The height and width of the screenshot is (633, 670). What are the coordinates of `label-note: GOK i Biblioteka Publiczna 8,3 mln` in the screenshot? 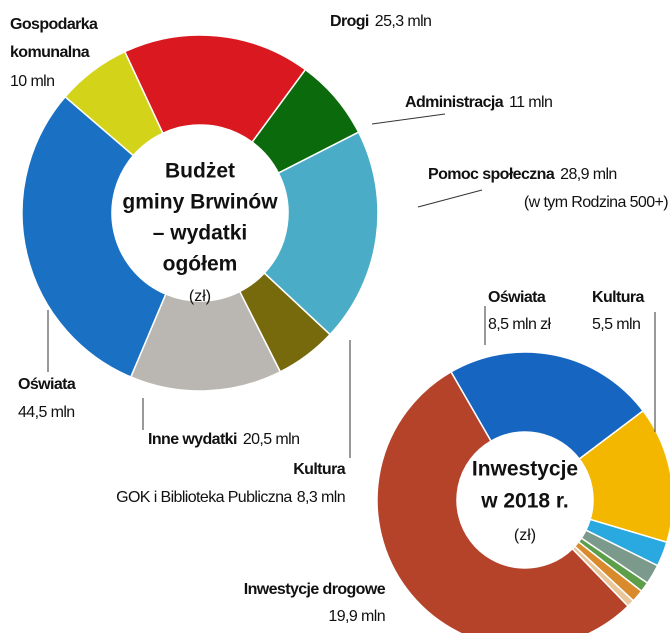 It's located at (230, 497).